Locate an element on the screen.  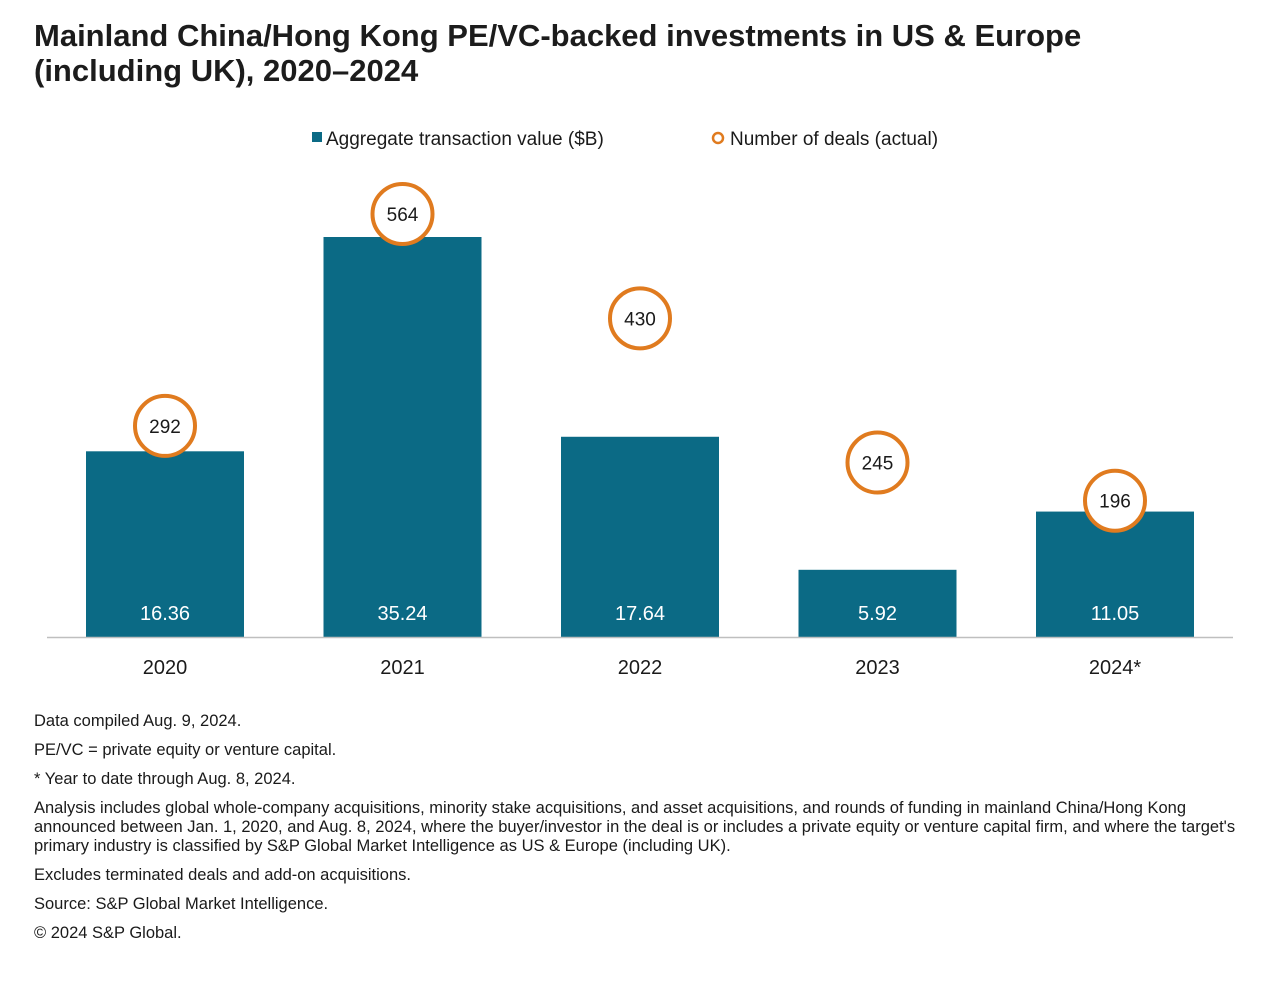
x-tick-label-2024: 2024* is located at coordinates (1115, 668).